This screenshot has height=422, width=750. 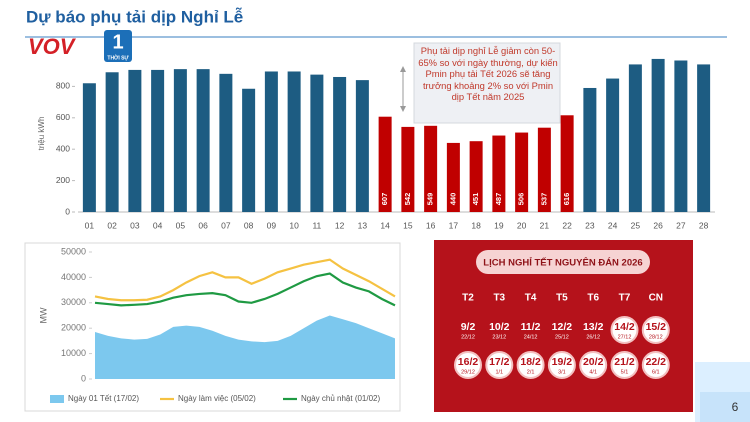 What do you see at coordinates (407, 199) in the screenshot?
I see `value-label: 542` at bounding box center [407, 199].